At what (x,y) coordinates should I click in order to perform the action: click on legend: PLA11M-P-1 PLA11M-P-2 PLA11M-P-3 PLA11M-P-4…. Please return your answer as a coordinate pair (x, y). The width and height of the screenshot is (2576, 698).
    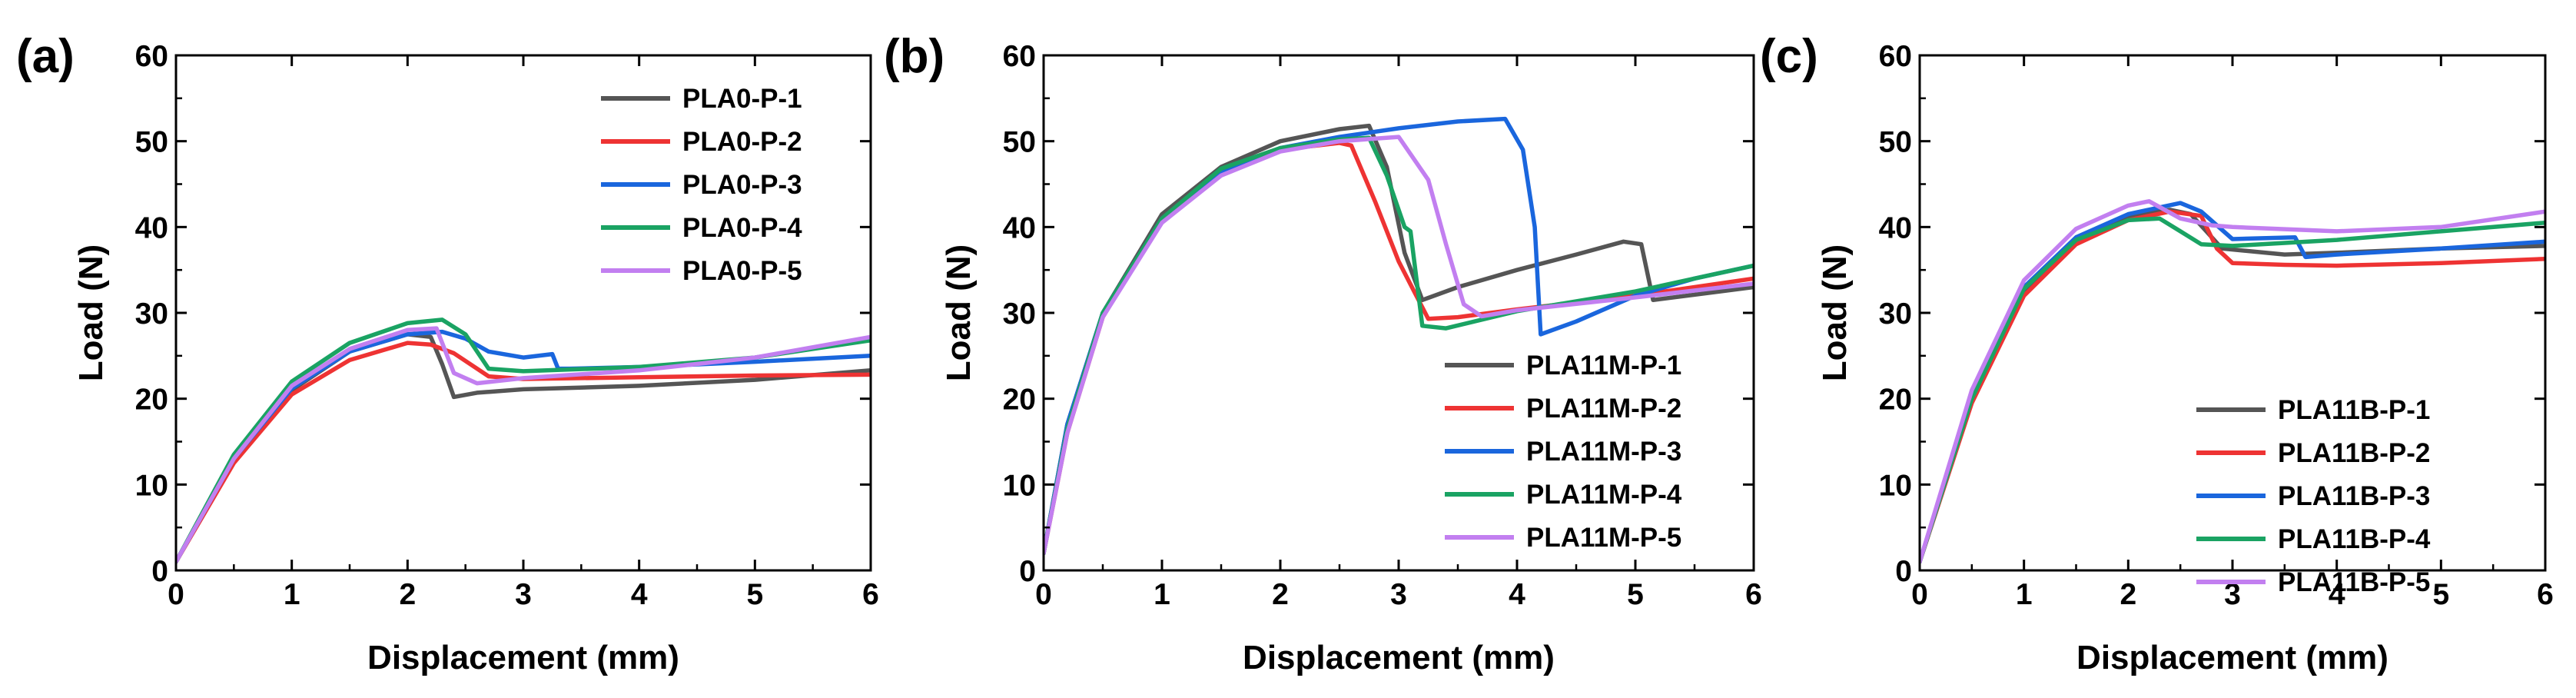
    Looking at the image, I should click on (1563, 452).